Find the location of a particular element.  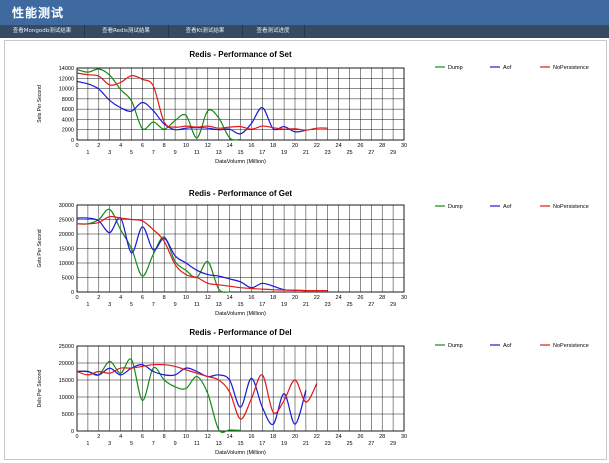

chart-title: Redis - Performance of Del is located at coordinates (240, 332).